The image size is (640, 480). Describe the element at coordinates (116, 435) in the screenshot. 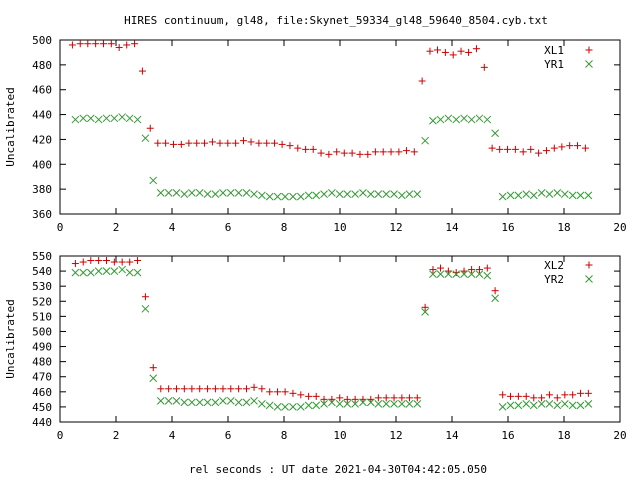

I see `x-tick-label: 2` at that location.